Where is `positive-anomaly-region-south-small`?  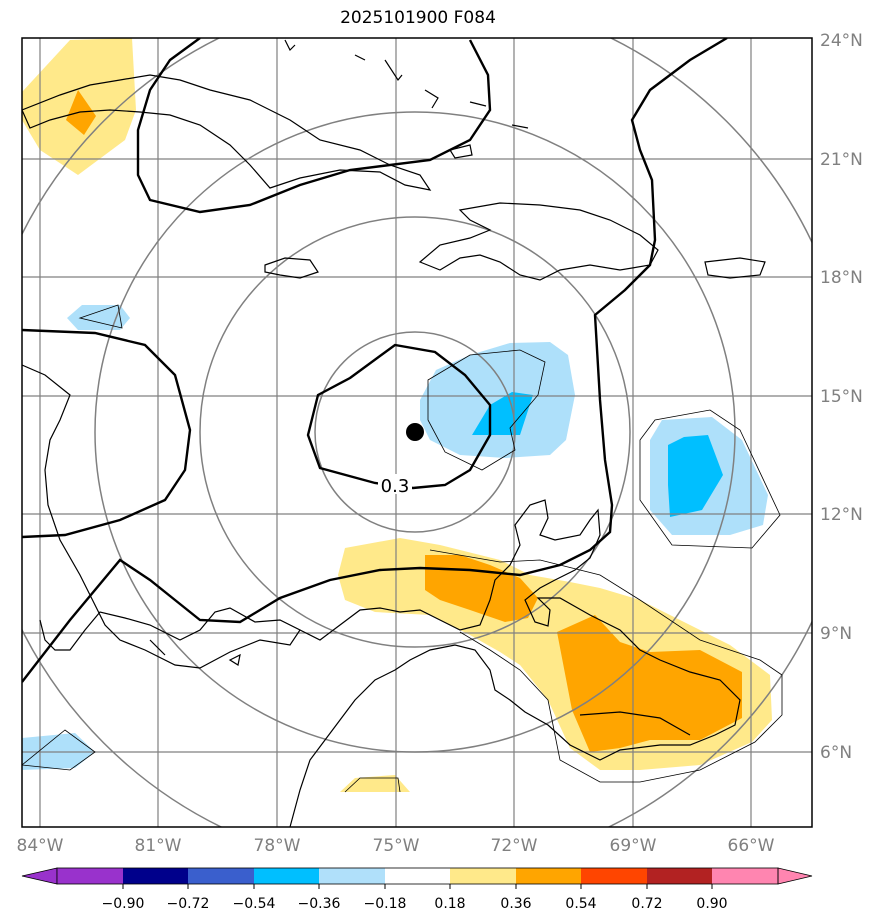 positive-anomaly-region-south-small is located at coordinates (375, 783).